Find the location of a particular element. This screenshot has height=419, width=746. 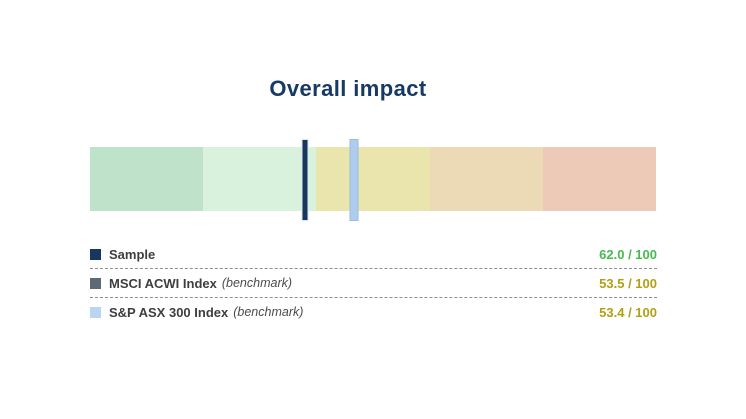

sp-asx-300-swatch is located at coordinates (95, 312).